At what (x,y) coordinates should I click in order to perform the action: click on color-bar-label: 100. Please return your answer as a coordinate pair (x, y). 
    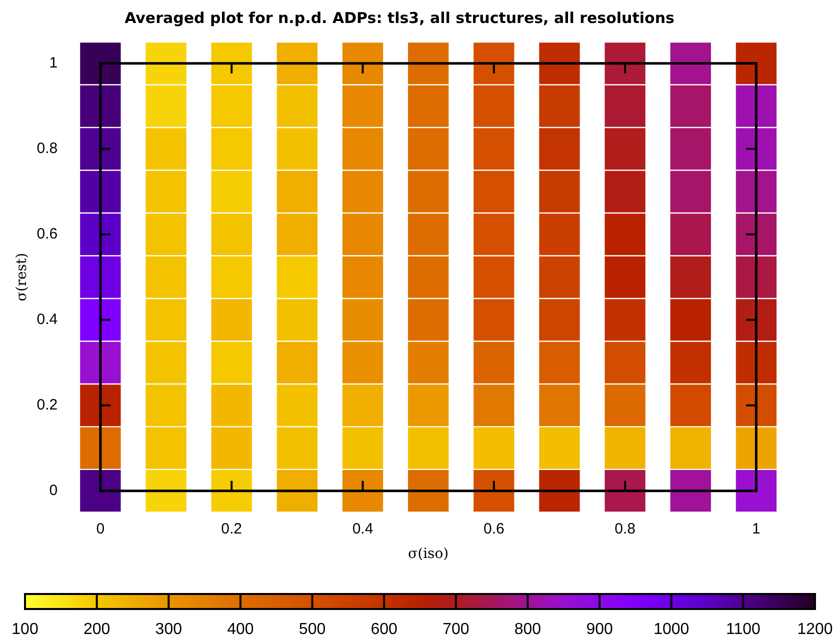
    Looking at the image, I should click on (25, 629).